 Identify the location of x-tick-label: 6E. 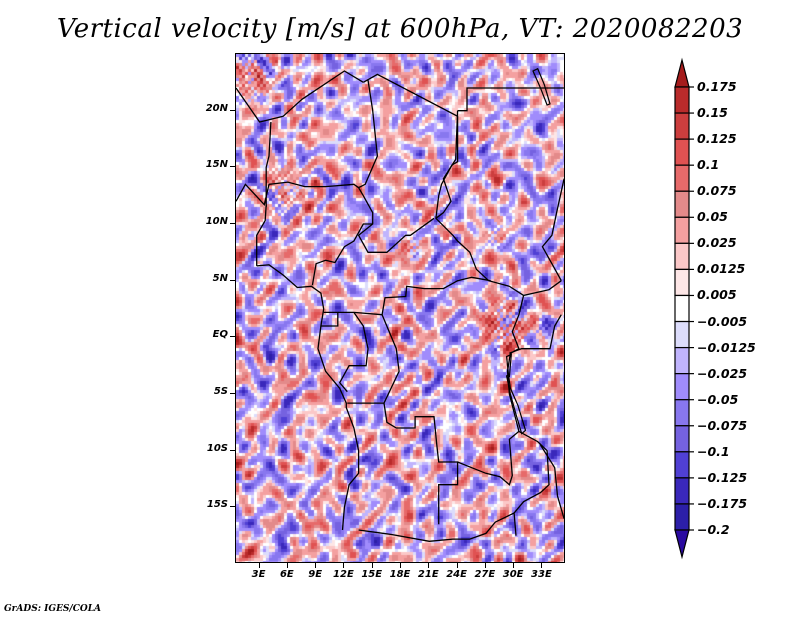
(286, 574).